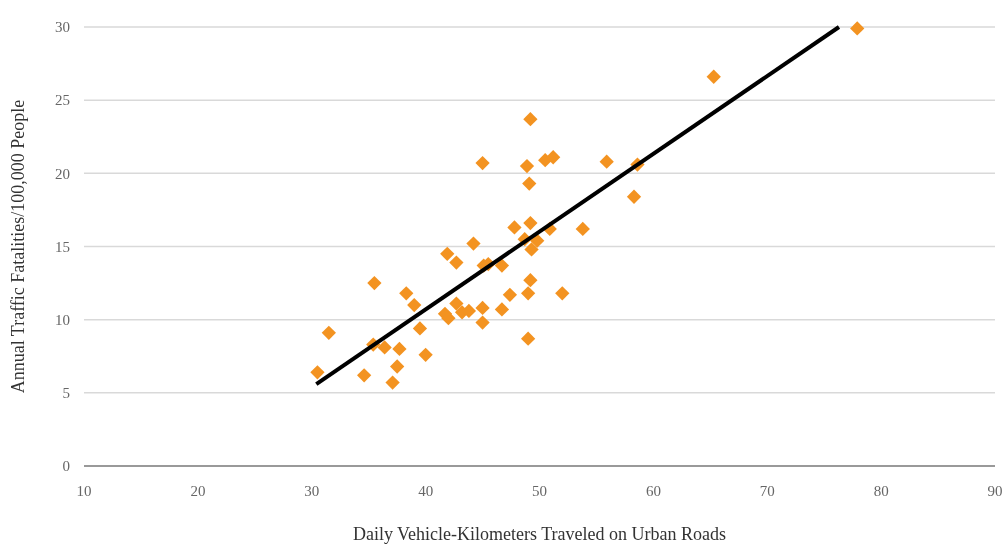  What do you see at coordinates (18, 246) in the screenshot?
I see `y-axis-title: Annual Traffic Fatalities/100,000 People` at bounding box center [18, 246].